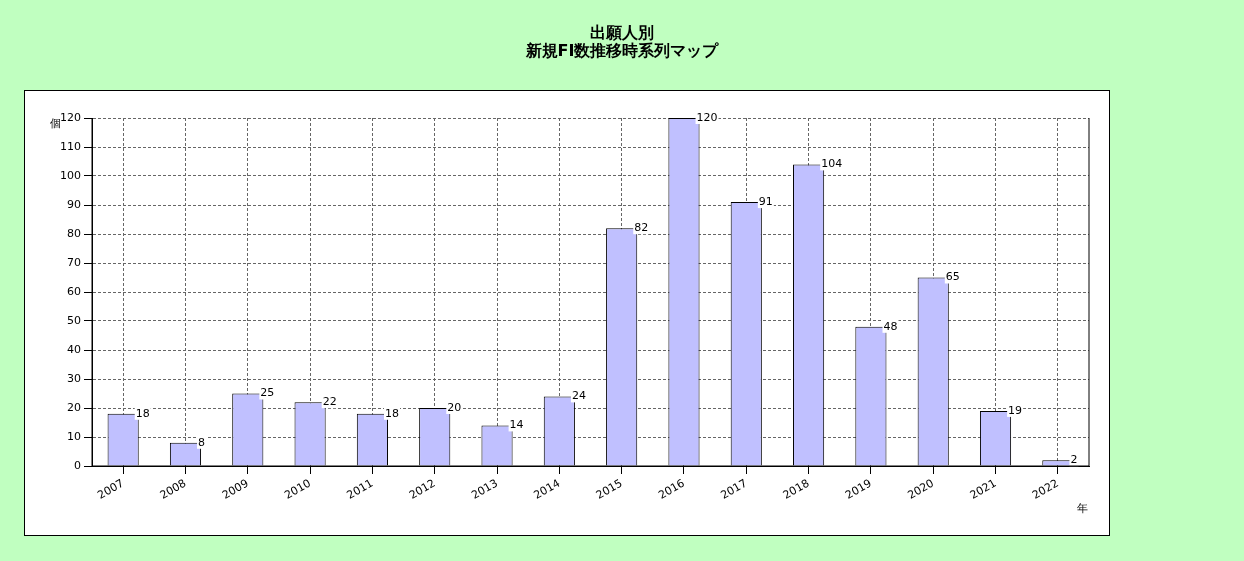 The height and width of the screenshot is (561, 1244). Describe the element at coordinates (832, 164) in the screenshot. I see `data-label: 104` at that location.